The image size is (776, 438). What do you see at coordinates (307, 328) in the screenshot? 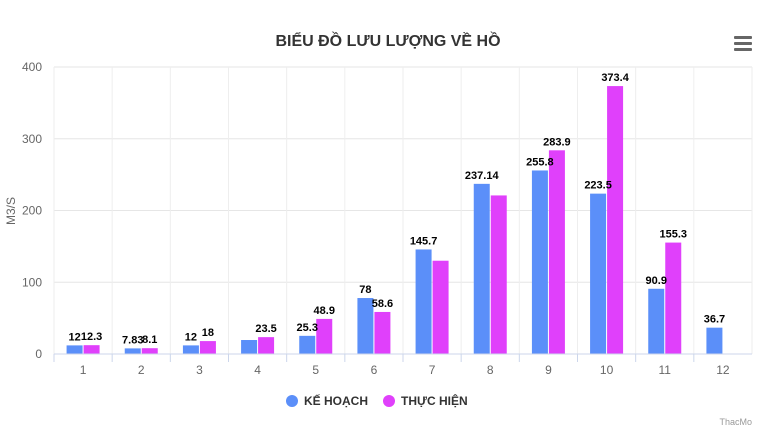
I see `data-label: 25.3` at bounding box center [307, 328].